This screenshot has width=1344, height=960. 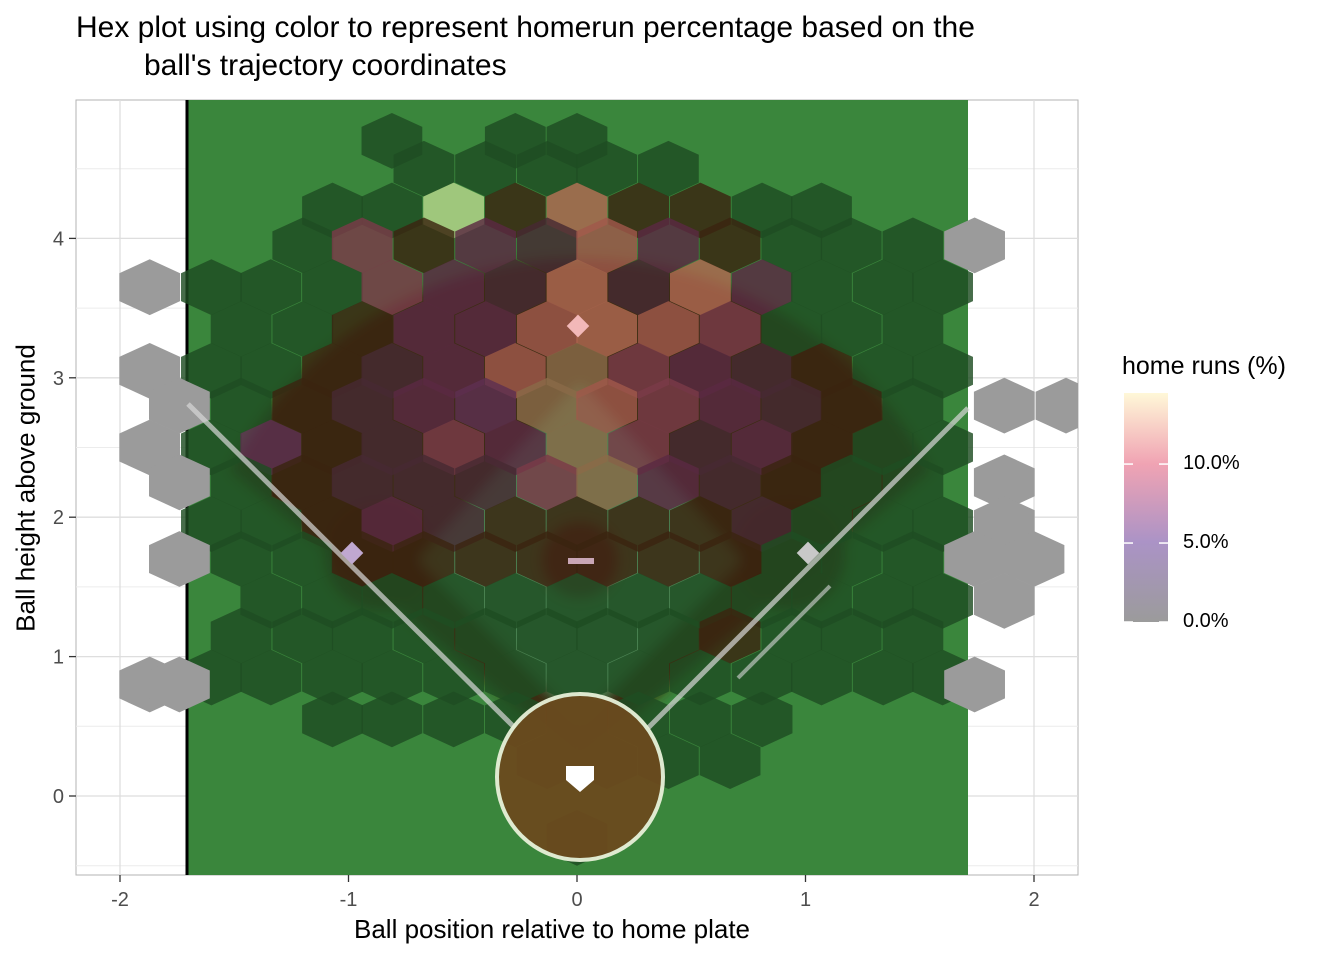 What do you see at coordinates (58, 239) in the screenshot?
I see `y-tick-label: 4` at bounding box center [58, 239].